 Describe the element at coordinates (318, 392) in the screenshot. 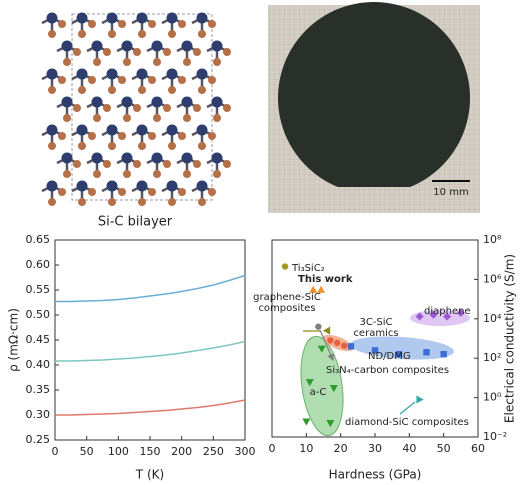

I see `series-label: a-C` at that location.